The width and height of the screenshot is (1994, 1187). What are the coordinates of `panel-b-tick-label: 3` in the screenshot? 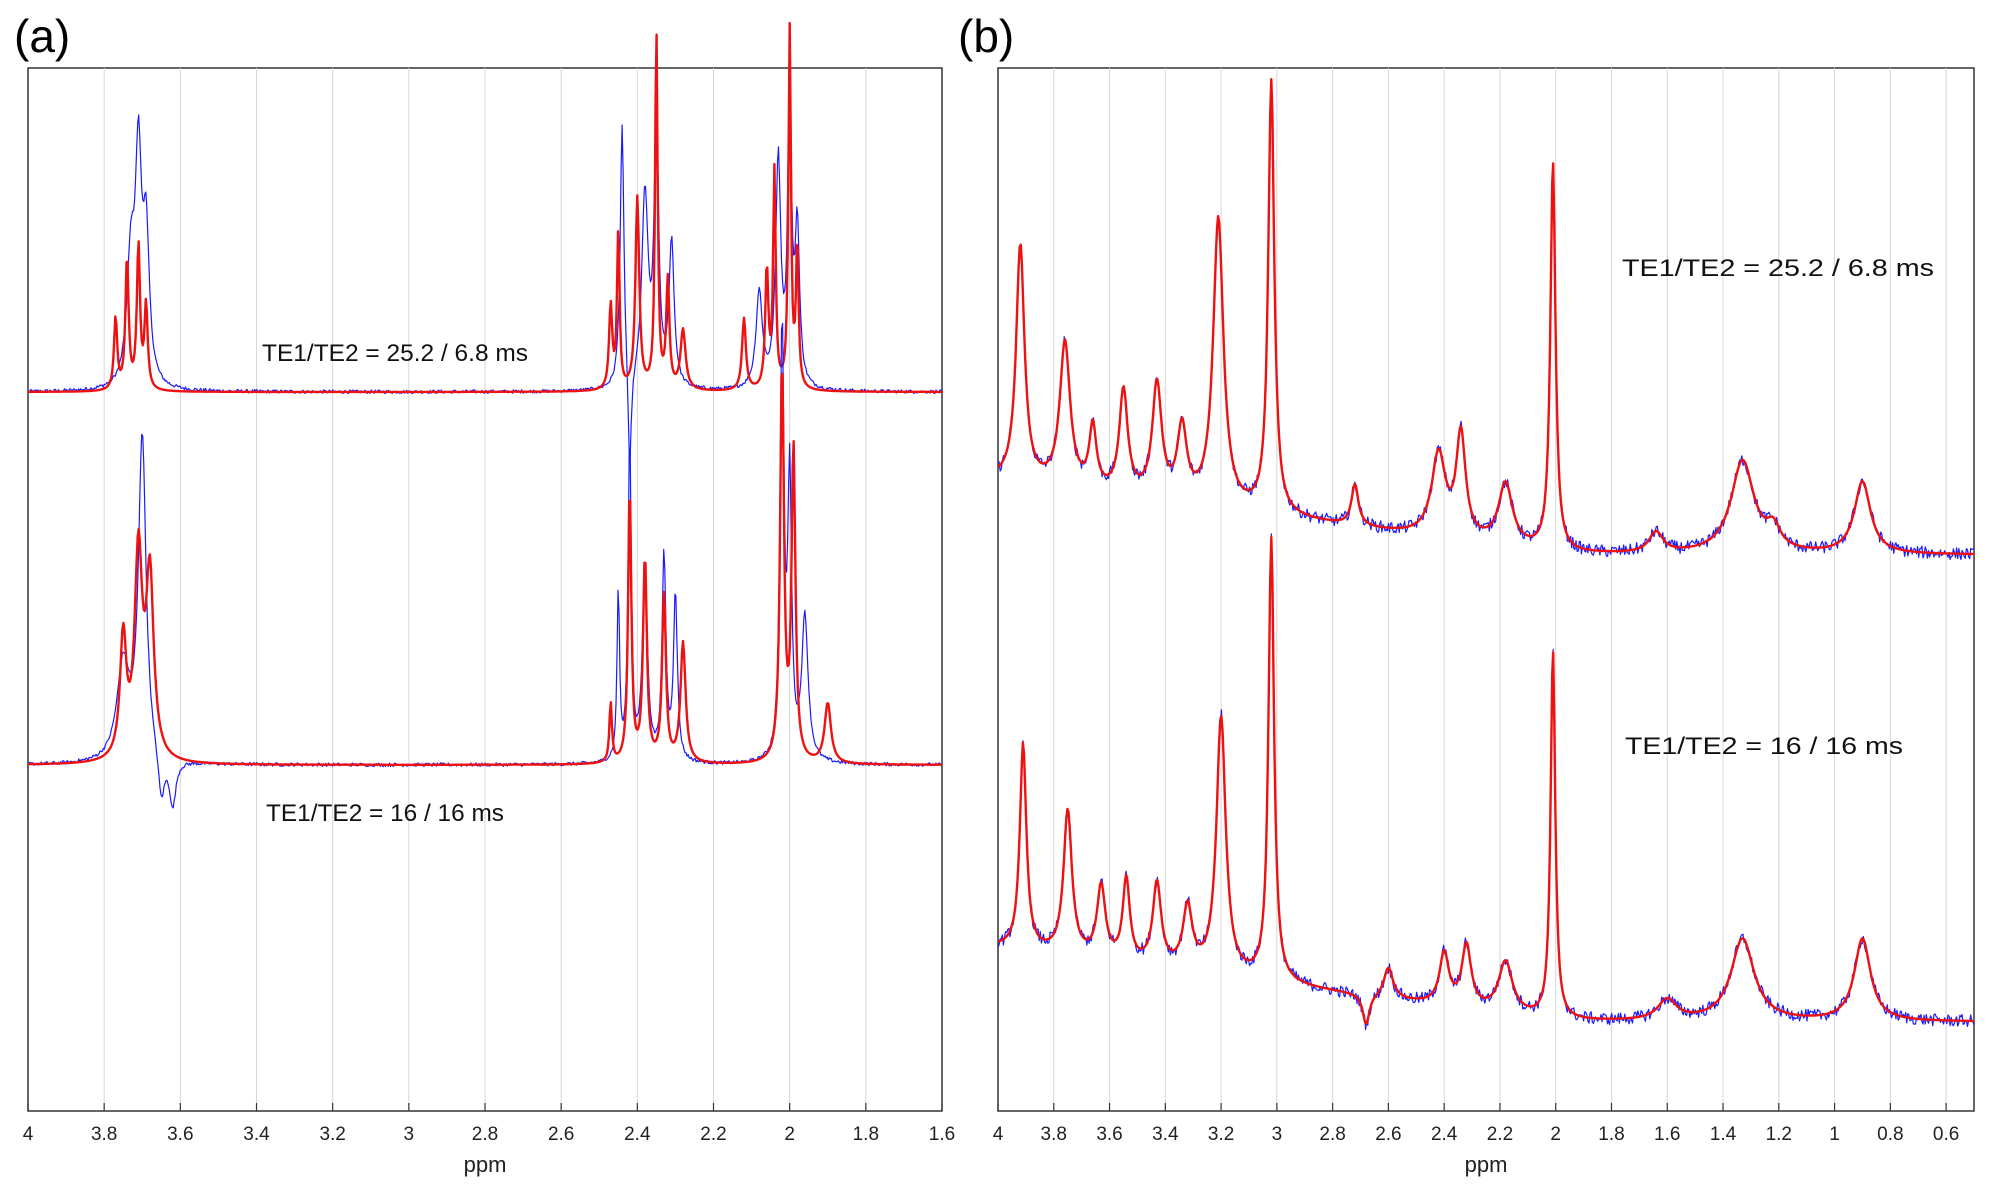 It's located at (1277, 1134).